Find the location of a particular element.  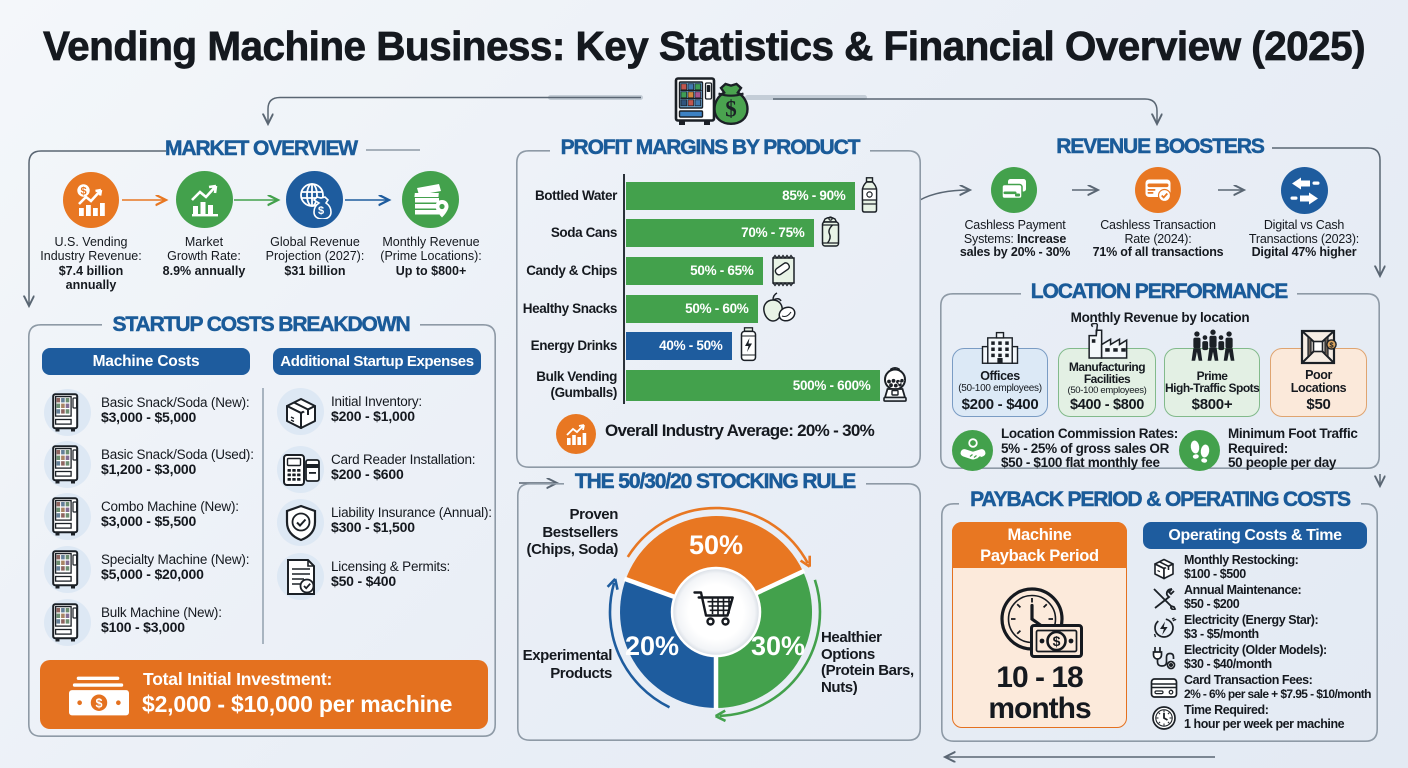

svg-text: 50% is located at coordinates (716, 545).